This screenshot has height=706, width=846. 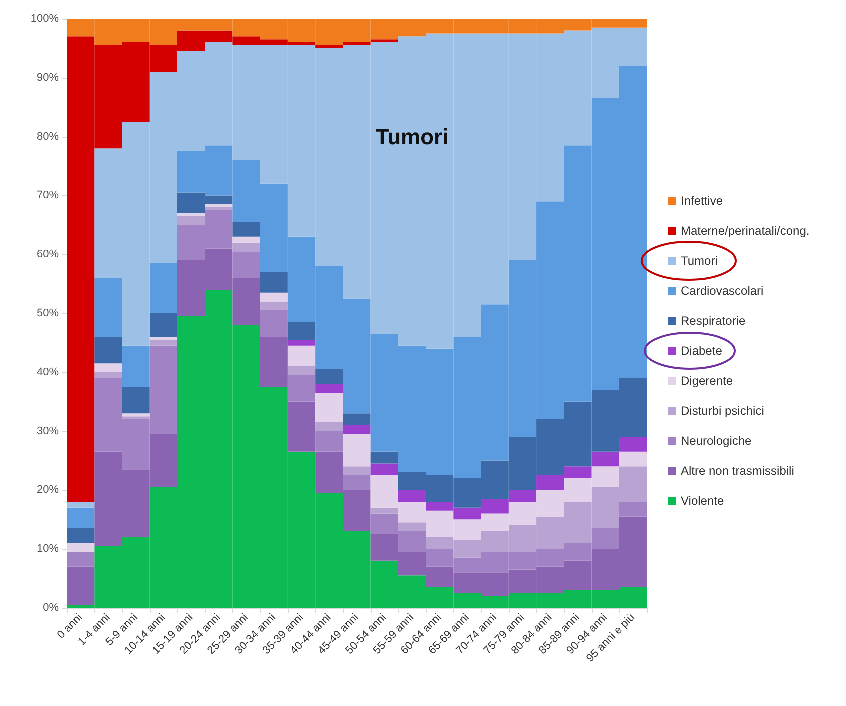 What do you see at coordinates (702, 351) in the screenshot?
I see `legend-label: Diabete` at bounding box center [702, 351].